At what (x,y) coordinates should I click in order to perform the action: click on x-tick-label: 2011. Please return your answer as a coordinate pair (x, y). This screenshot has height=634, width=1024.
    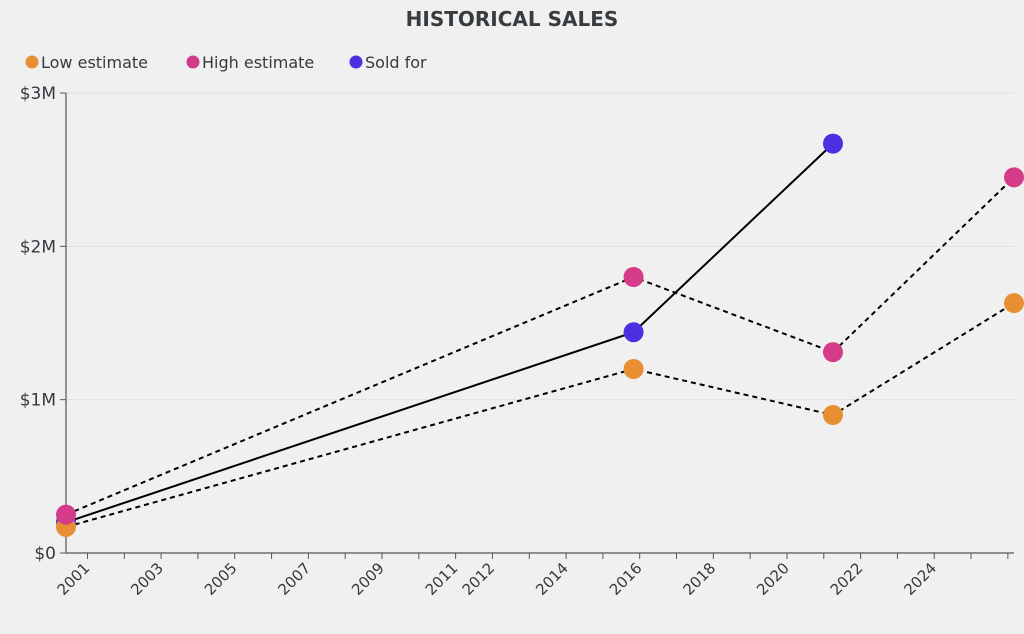
    Looking at the image, I should click on (442, 579).